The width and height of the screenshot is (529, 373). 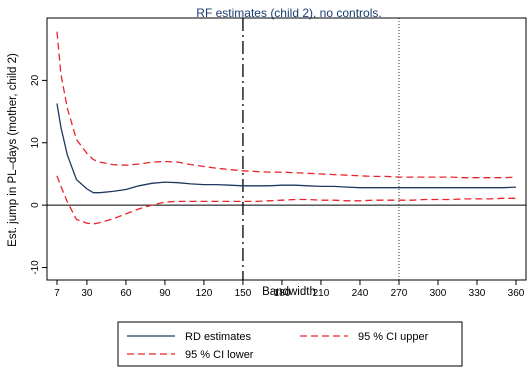 What do you see at coordinates (360, 293) in the screenshot?
I see `x-tick-label: 240` at bounding box center [360, 293].